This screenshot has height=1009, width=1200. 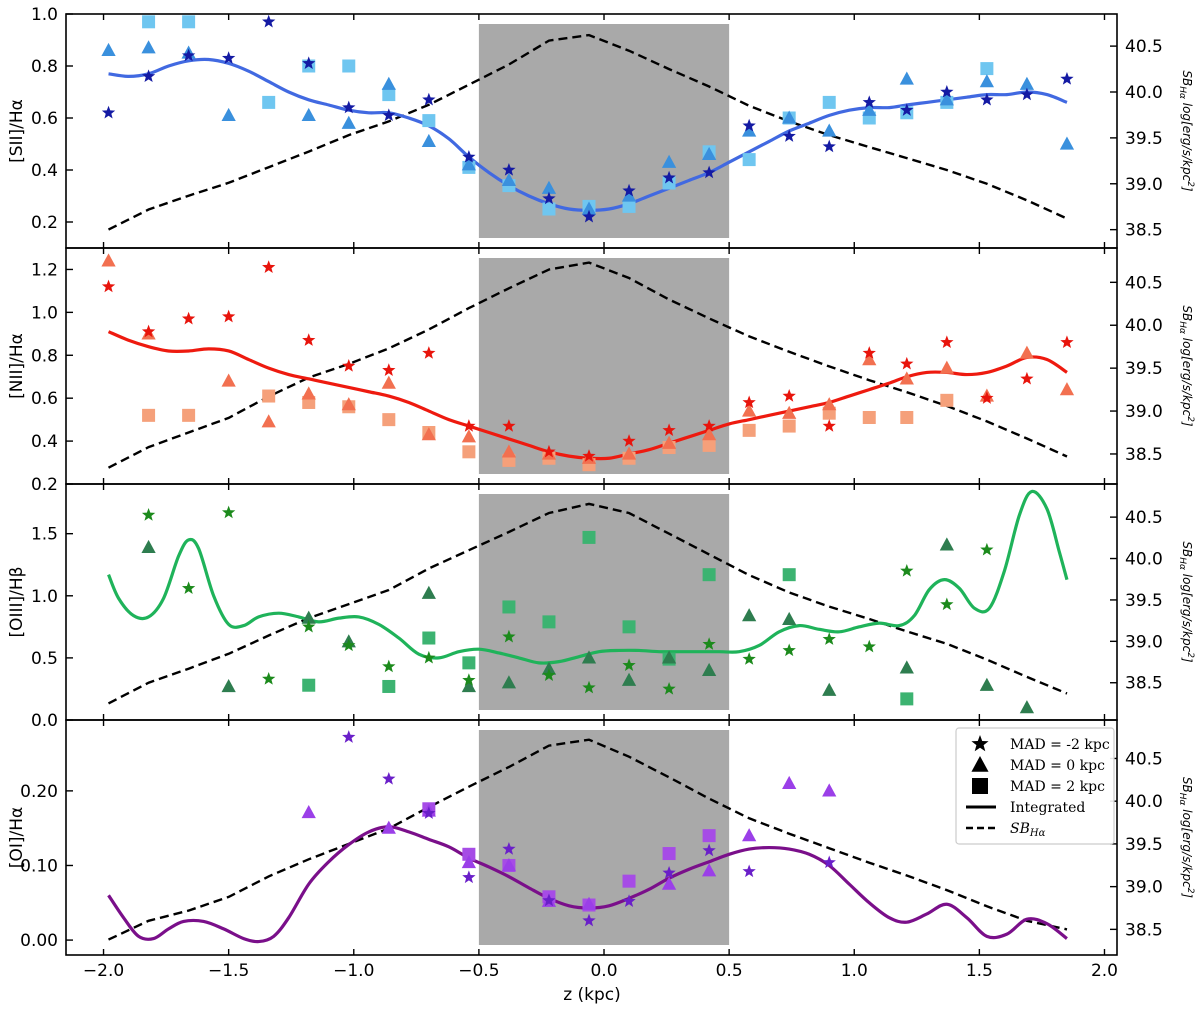 What do you see at coordinates (44, 659) in the screenshot?
I see `y-tick-label: 0.5` at bounding box center [44, 659].